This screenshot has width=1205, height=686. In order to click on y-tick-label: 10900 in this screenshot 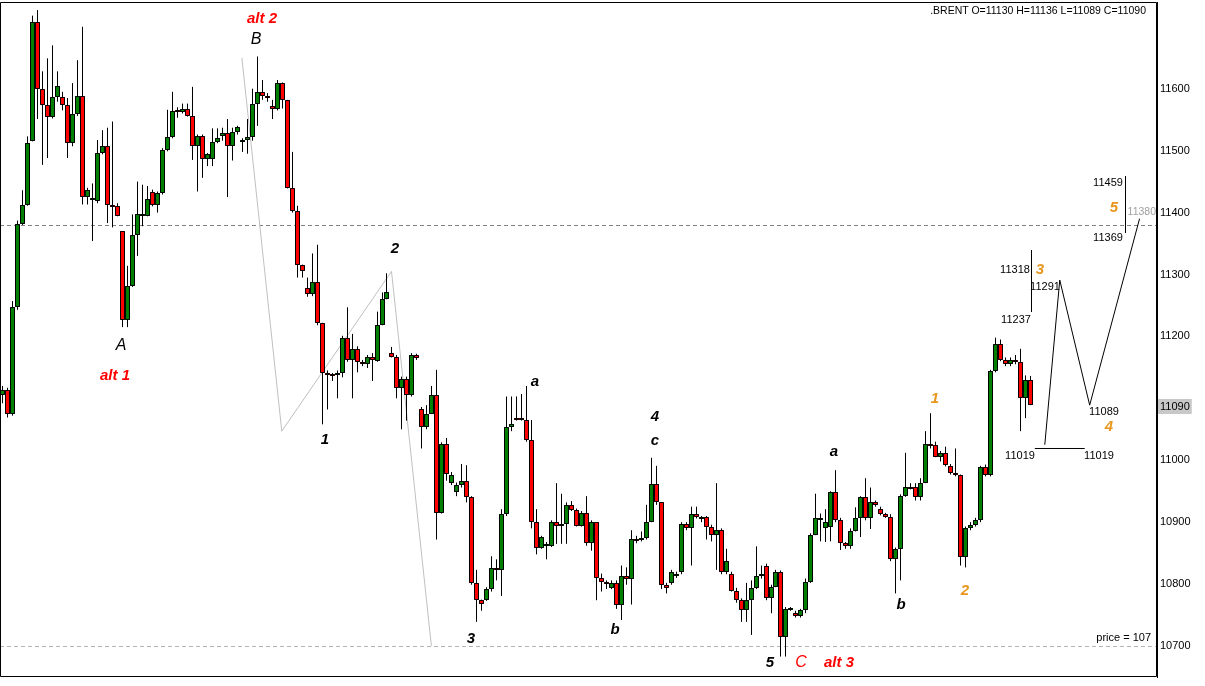, I will do `click(1175, 521)`.